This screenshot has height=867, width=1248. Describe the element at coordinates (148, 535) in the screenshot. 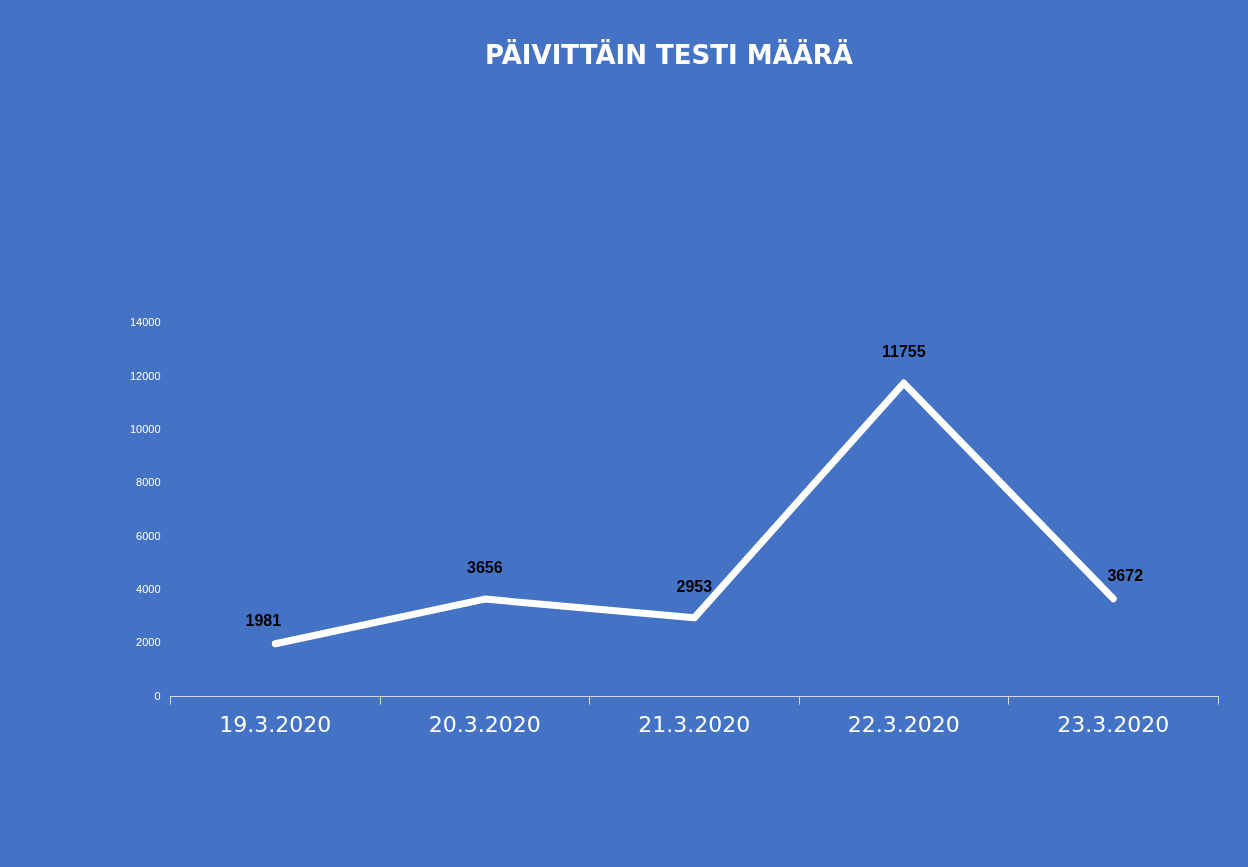

I see `y-tick-label: 6000` at that location.